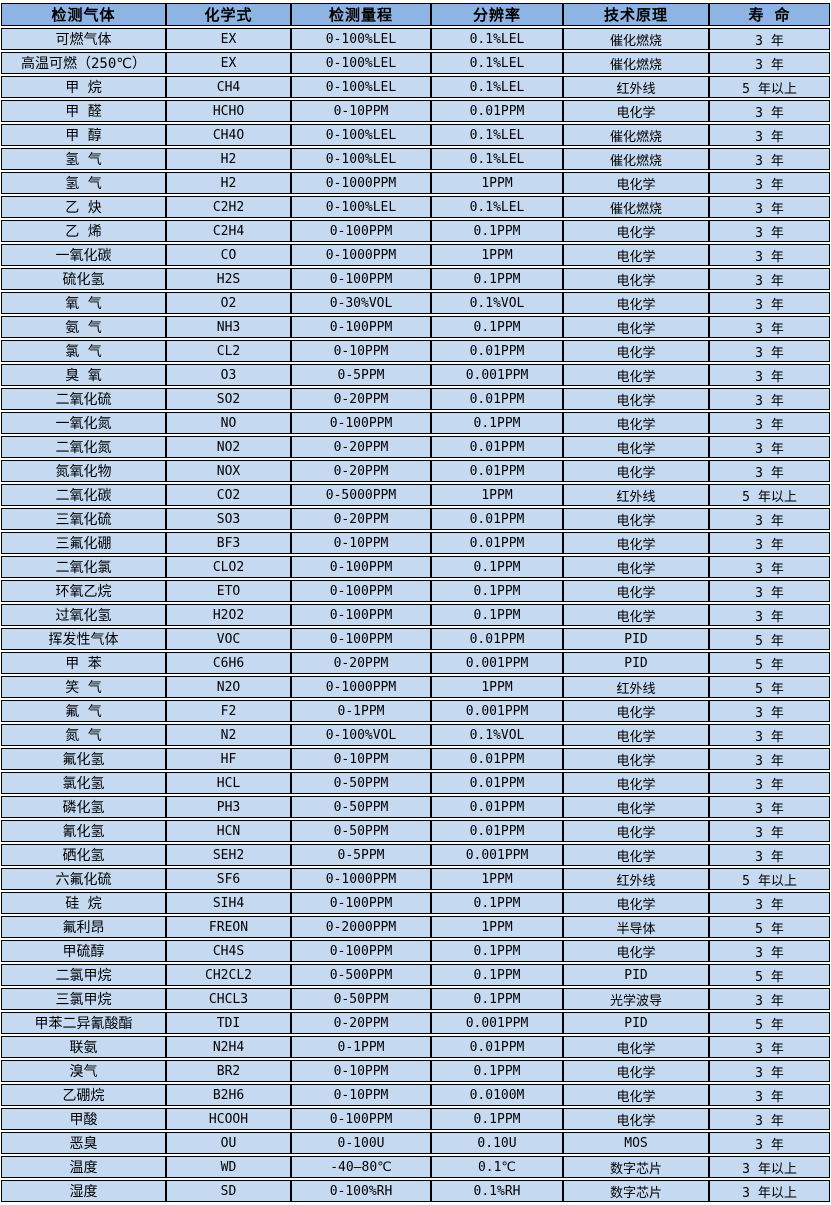 This screenshot has height=1205, width=831. What do you see at coordinates (228, 591) in the screenshot?
I see `table-cell: ETO` at bounding box center [228, 591].